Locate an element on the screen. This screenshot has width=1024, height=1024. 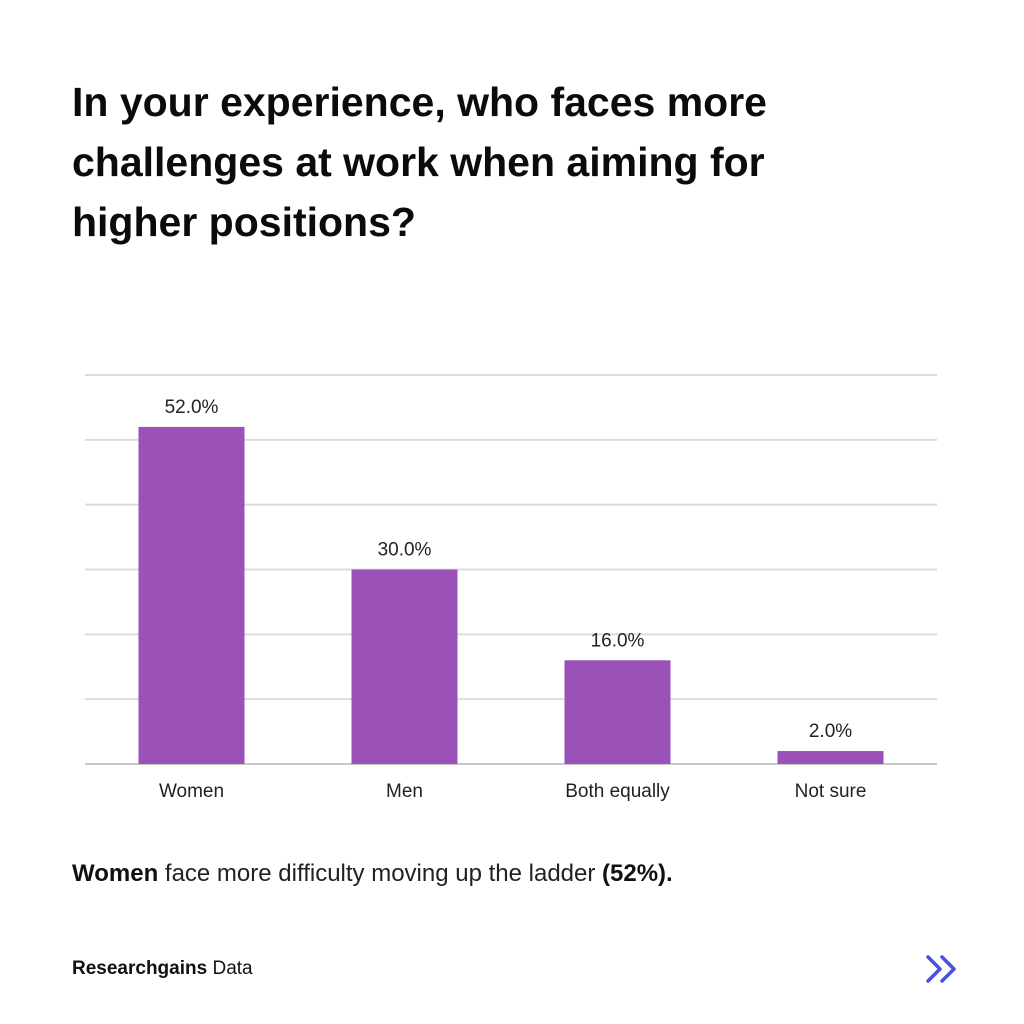
double-chevron-right-icon is located at coordinates (942, 969).